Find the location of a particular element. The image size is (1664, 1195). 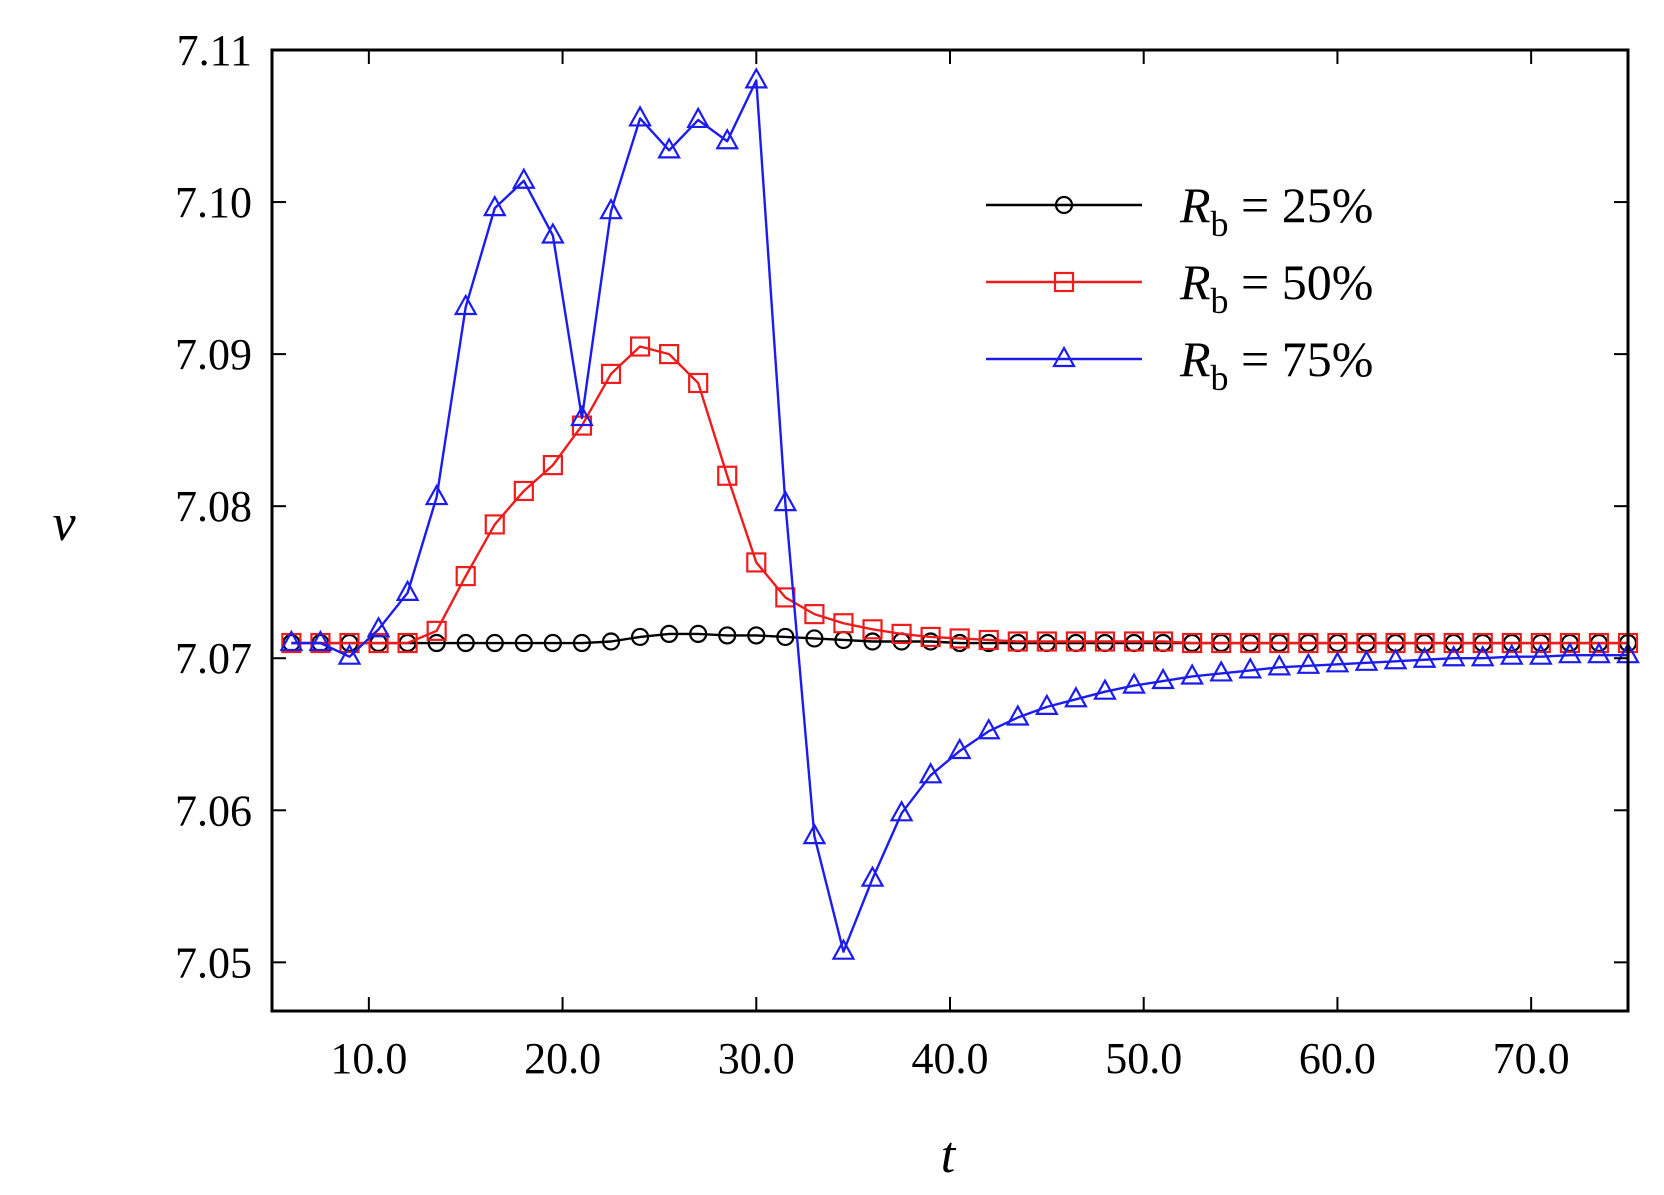

legend-label: Rb = 25% is located at coordinates (1276, 210).